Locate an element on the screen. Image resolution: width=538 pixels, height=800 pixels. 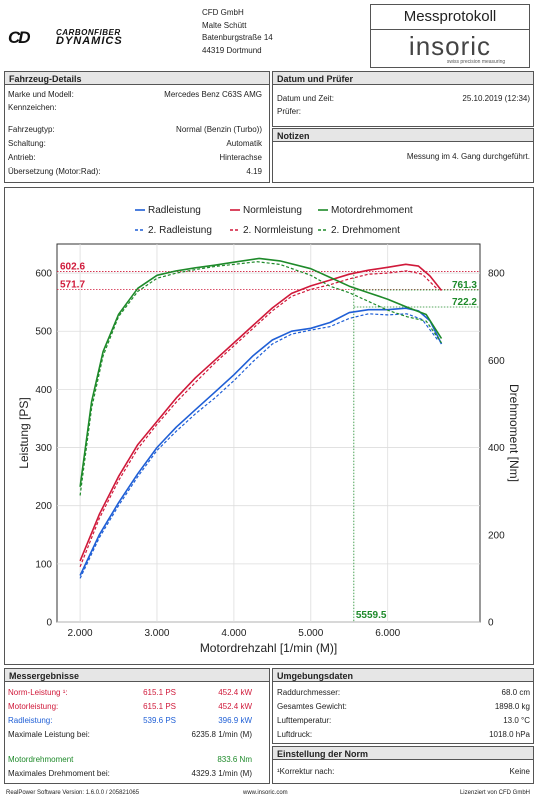
protocol-divider is located at coordinates (450, 29).